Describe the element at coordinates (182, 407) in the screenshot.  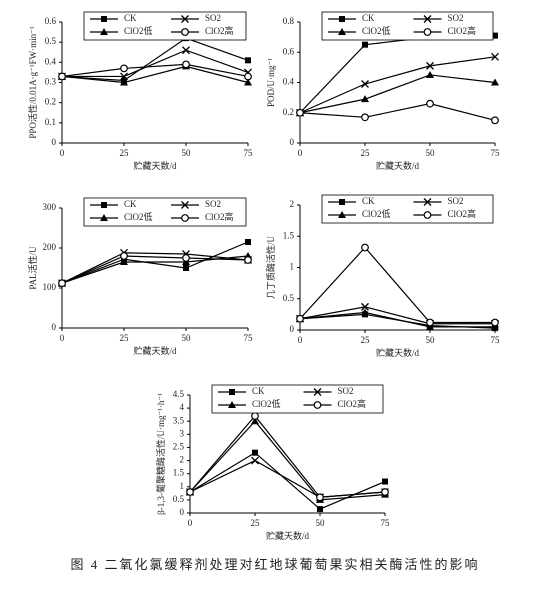
I see `y-tick-label: 4` at that location.